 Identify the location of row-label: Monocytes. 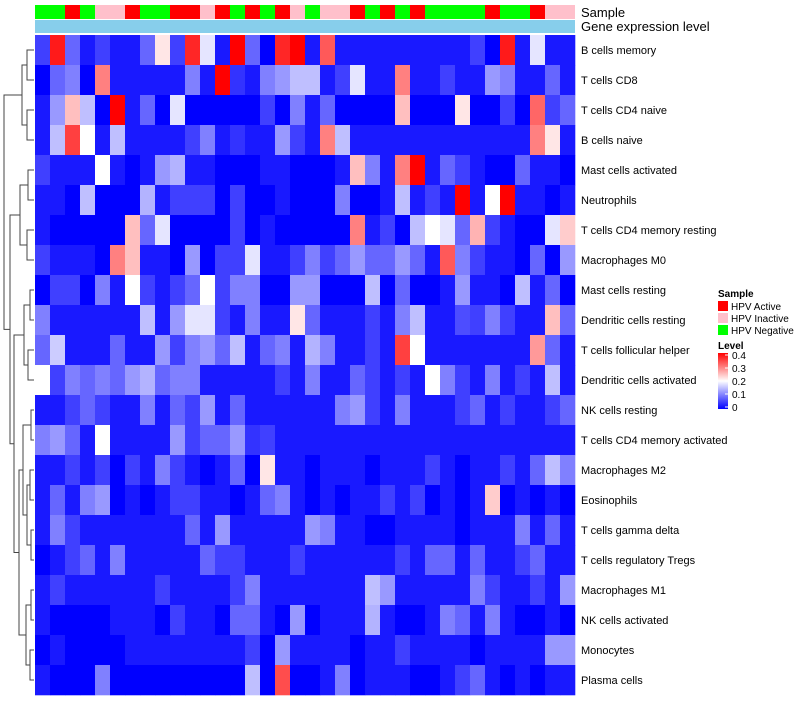
(608, 651).